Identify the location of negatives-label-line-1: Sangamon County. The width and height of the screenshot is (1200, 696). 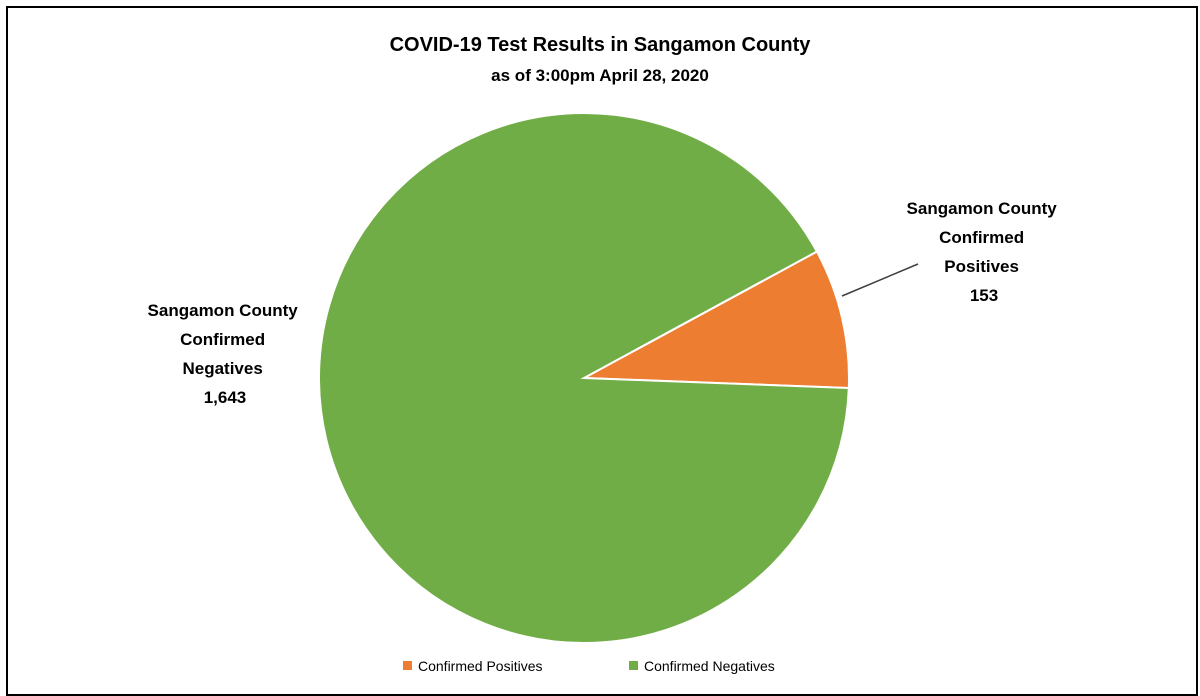
(223, 310).